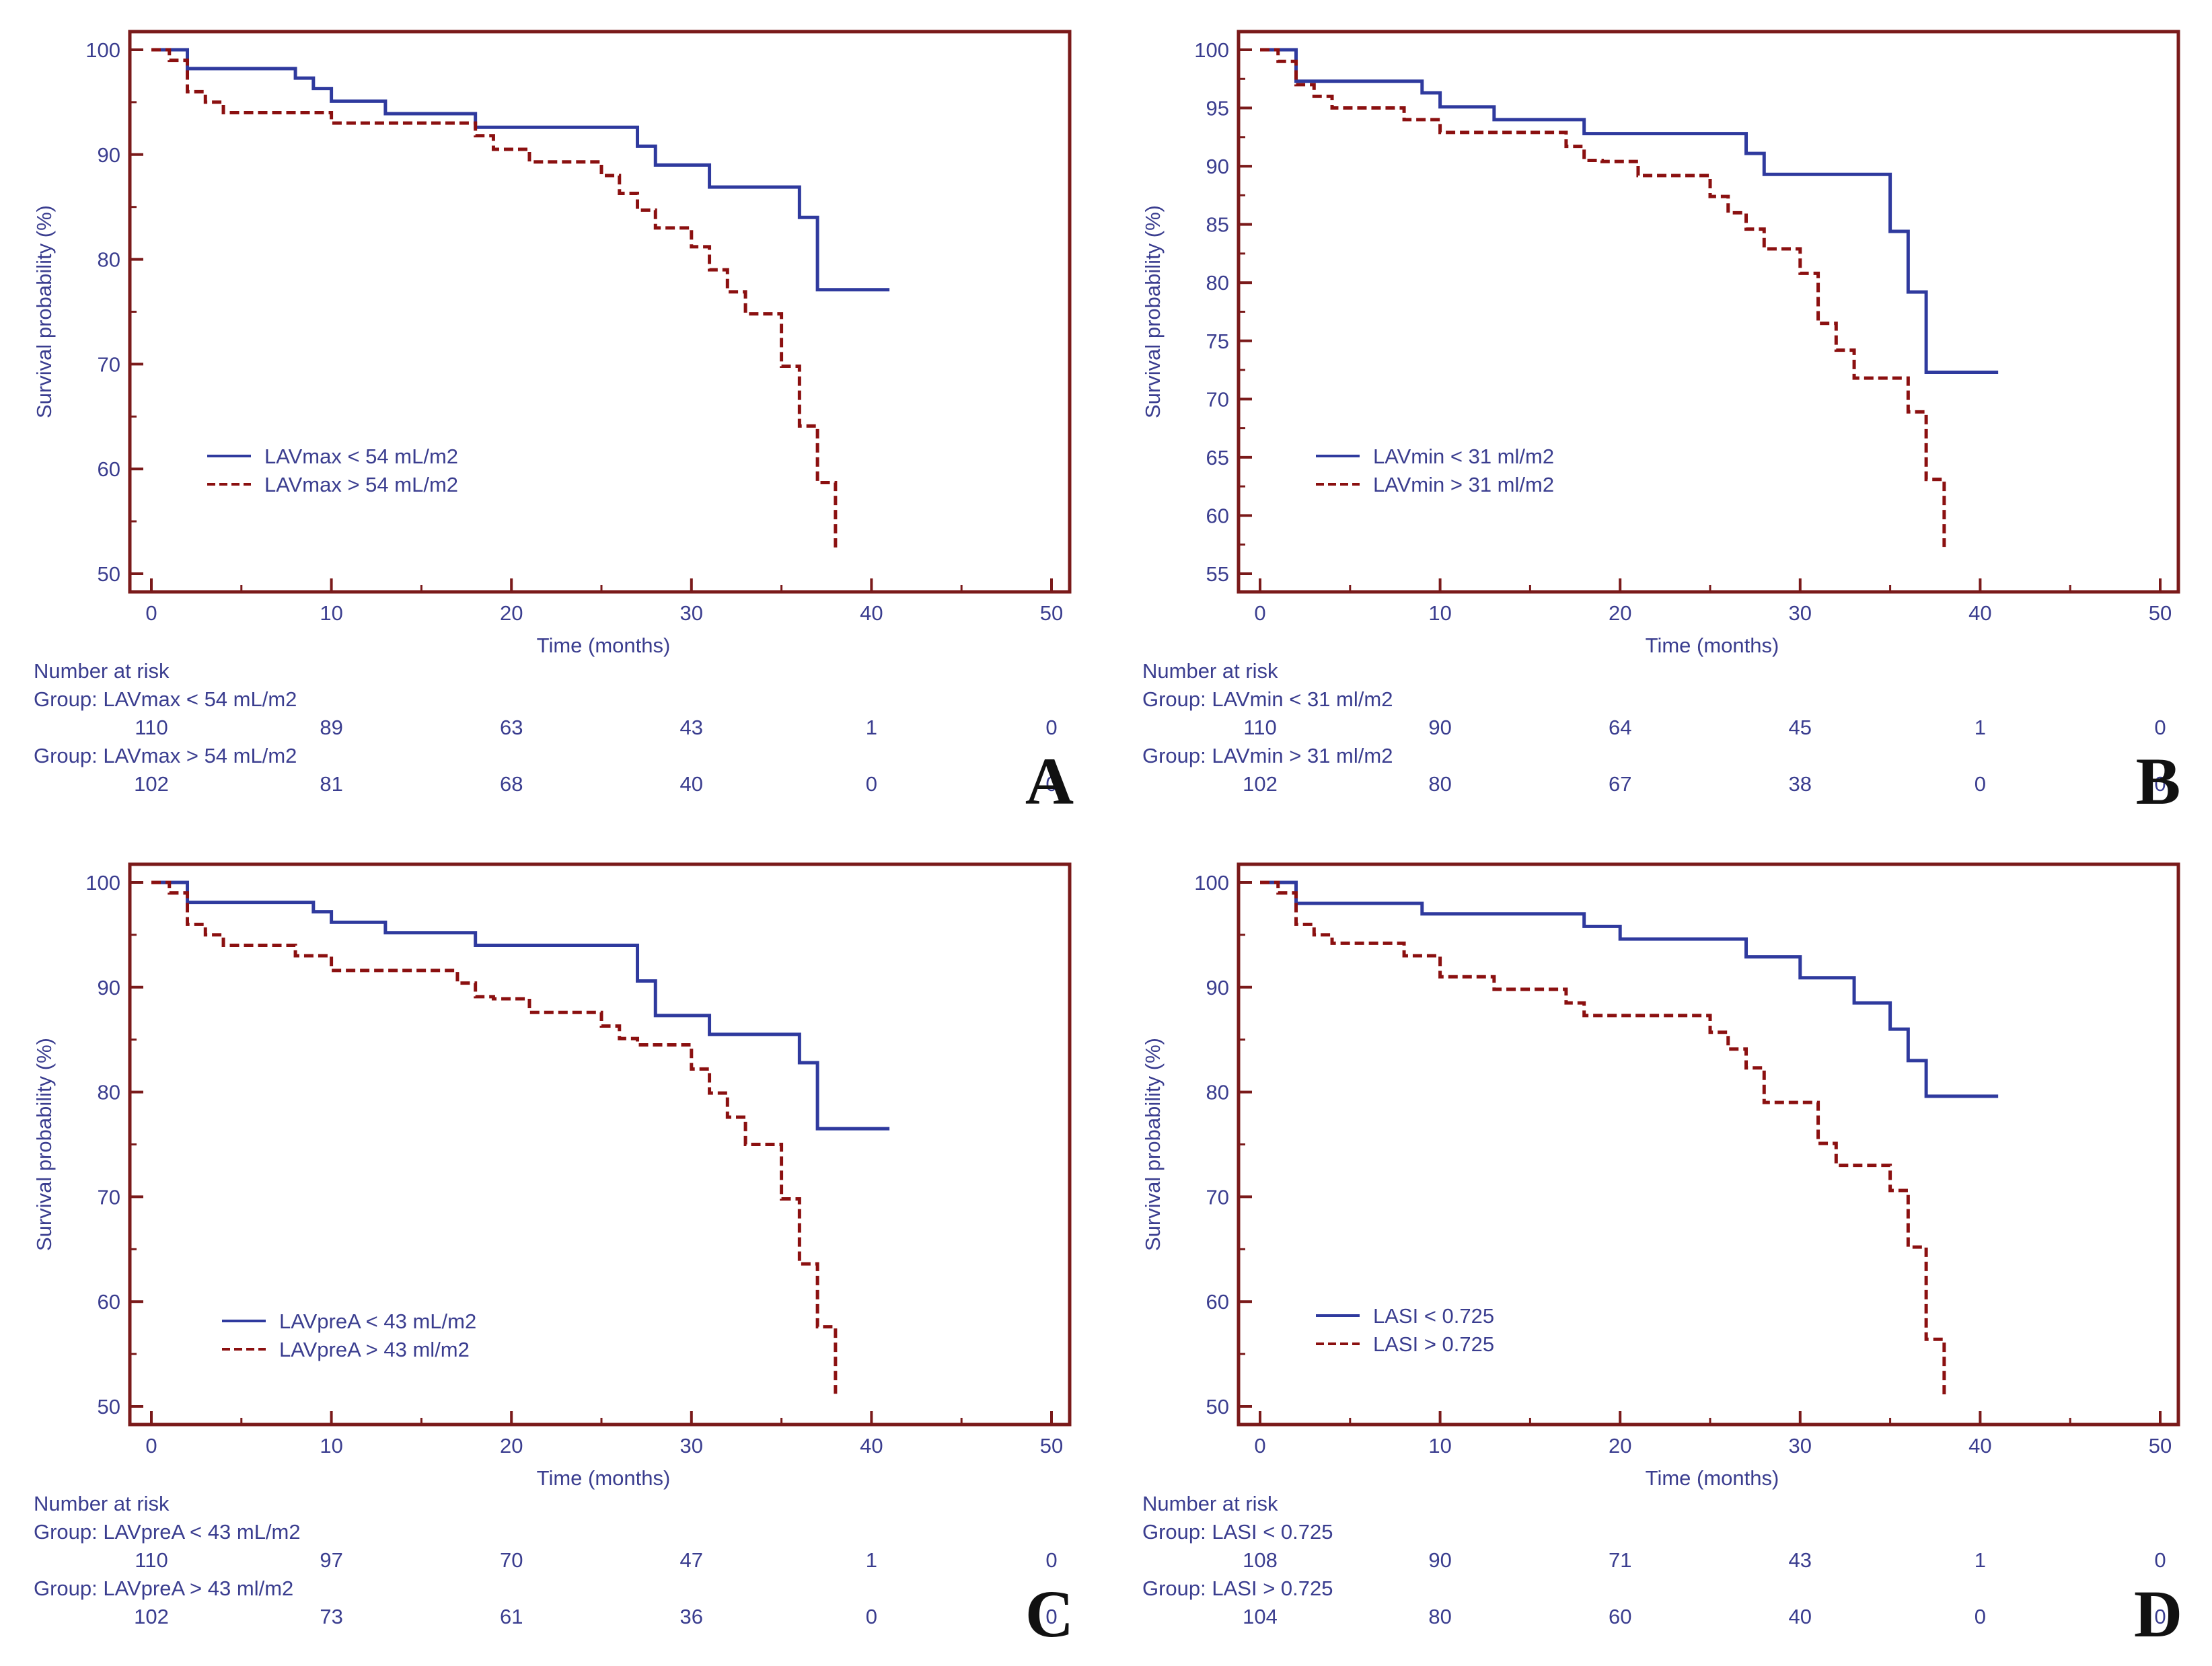 This screenshot has width=2212, height=1666. I want to click on risk-table-count: 63, so click(511, 727).